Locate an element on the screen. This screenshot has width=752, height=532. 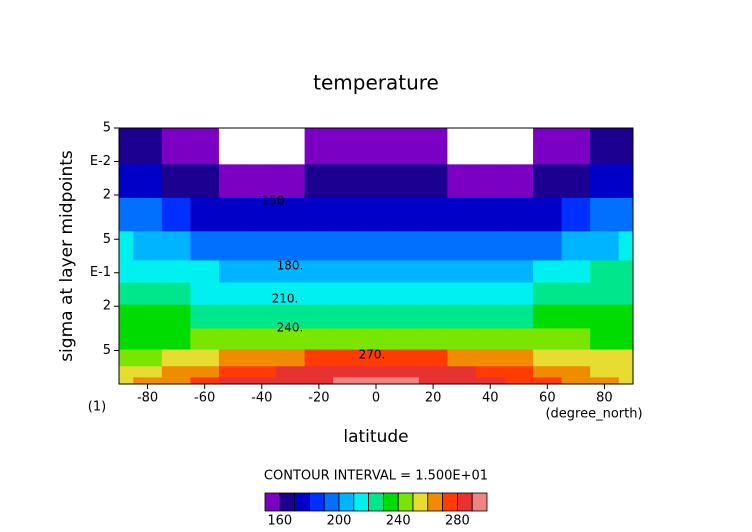
x-tick-label: -40 is located at coordinates (261, 398).